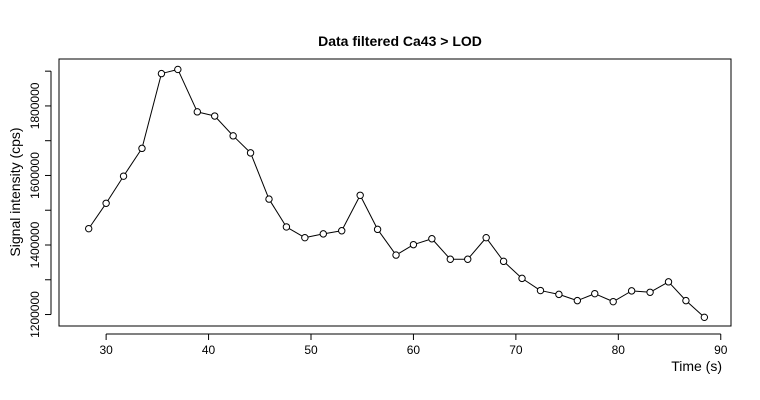 The image size is (760, 400). What do you see at coordinates (35, 244) in the screenshot?
I see `y-tick-label: 1400000` at bounding box center [35, 244].